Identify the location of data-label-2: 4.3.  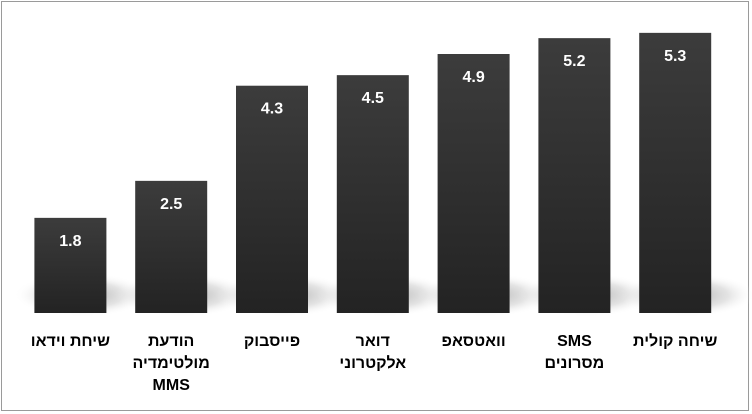
(272, 109).